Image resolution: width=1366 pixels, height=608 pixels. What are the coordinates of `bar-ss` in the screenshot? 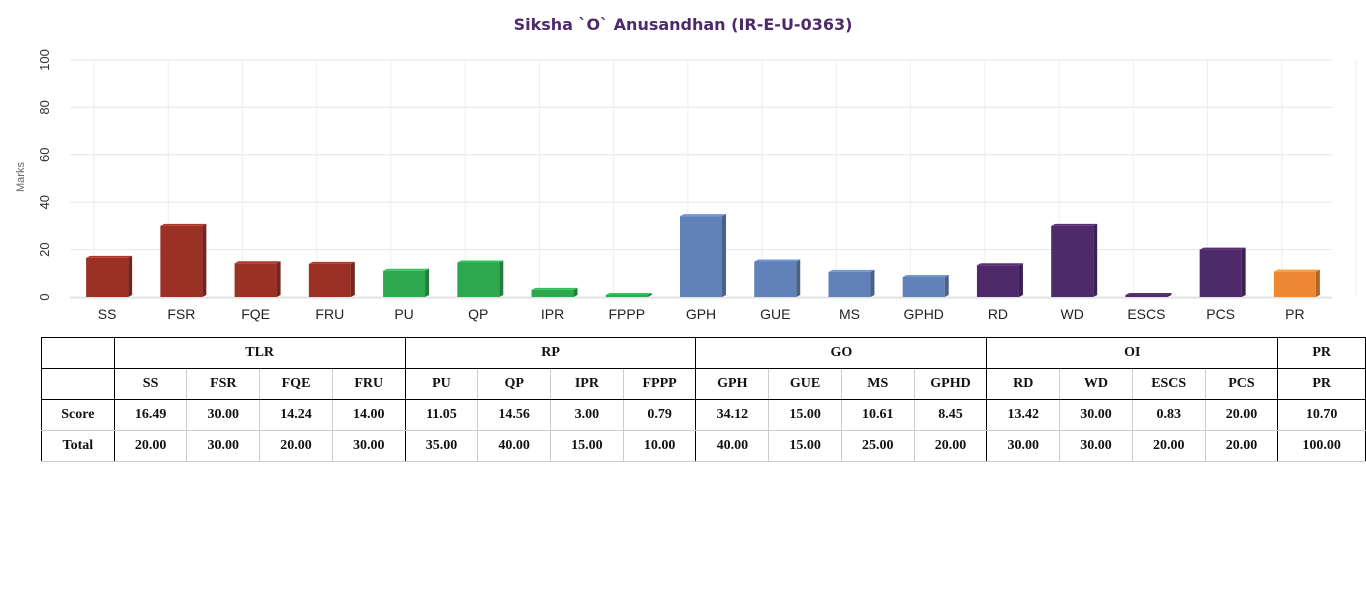 It's located at (109, 276).